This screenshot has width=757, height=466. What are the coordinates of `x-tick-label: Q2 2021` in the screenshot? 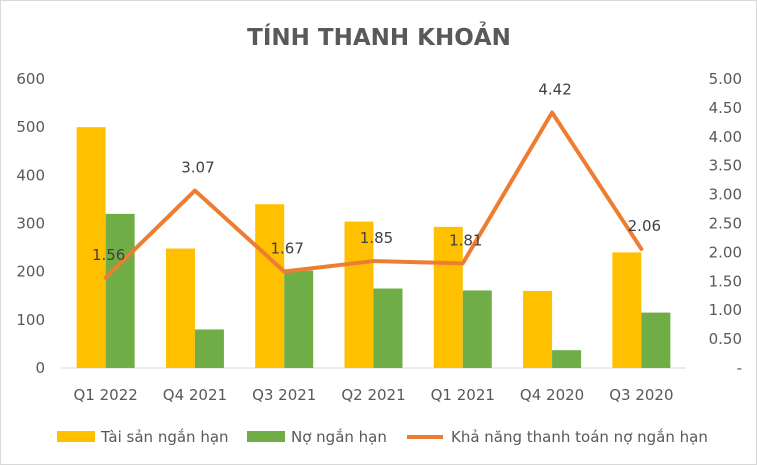 It's located at (373, 395).